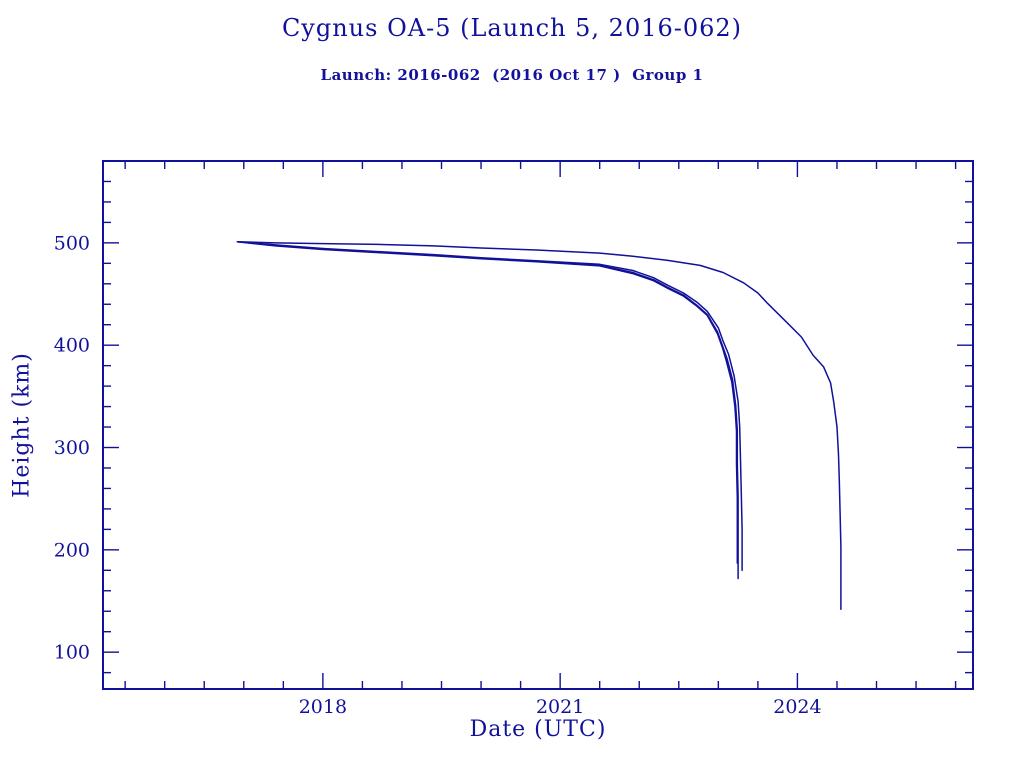 This screenshot has height=768, width=1024. What do you see at coordinates (797, 707) in the screenshot?
I see `x-tick-label: 2024` at bounding box center [797, 707].